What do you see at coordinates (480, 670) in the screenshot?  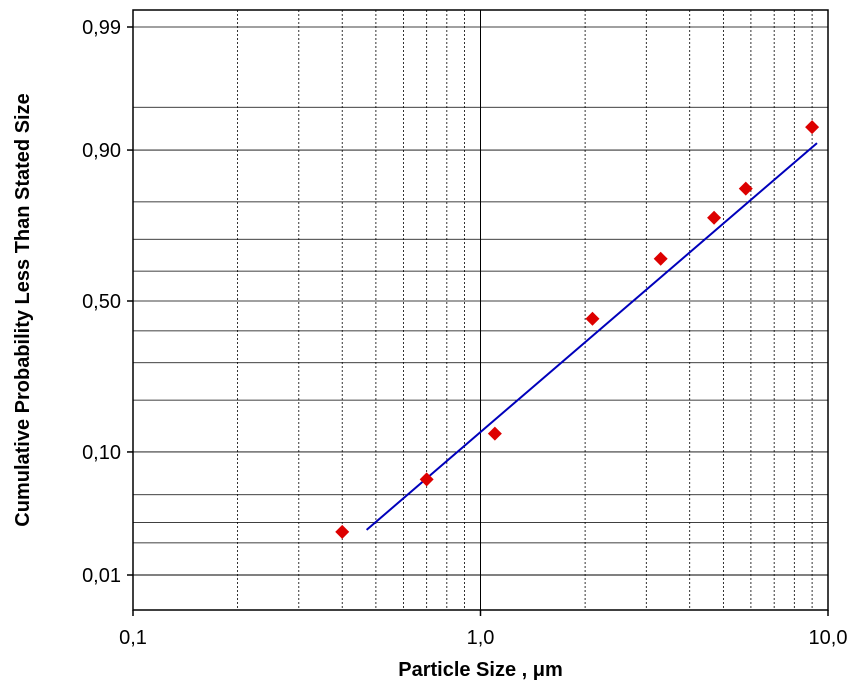 I see `x-axis-title: Particle Size , μm` at bounding box center [480, 670].